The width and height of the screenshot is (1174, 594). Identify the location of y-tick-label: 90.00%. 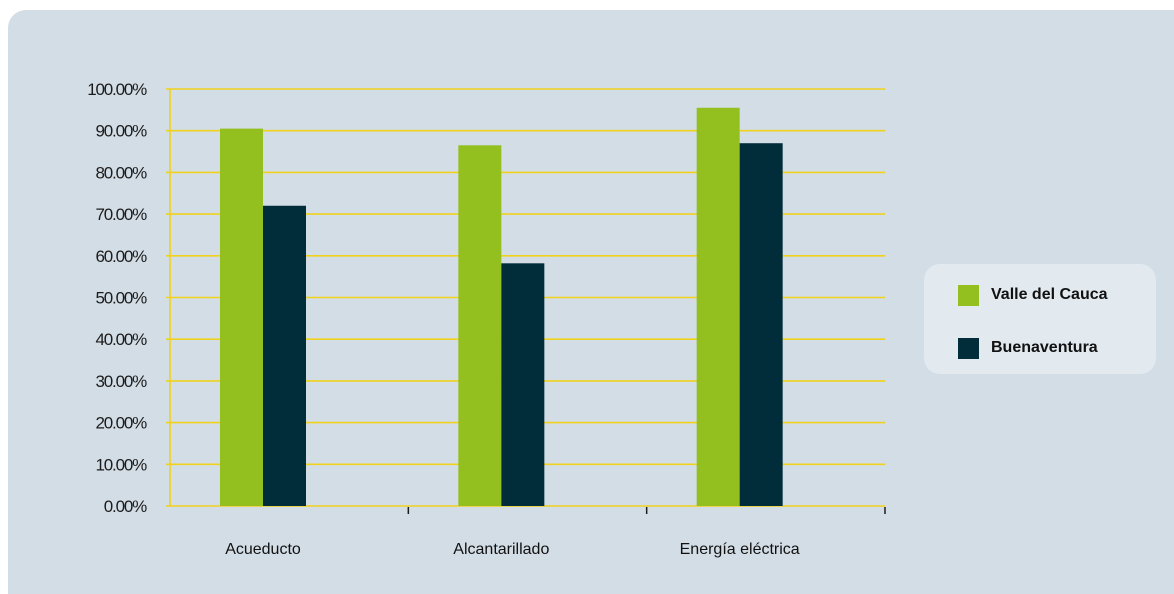
(122, 131).